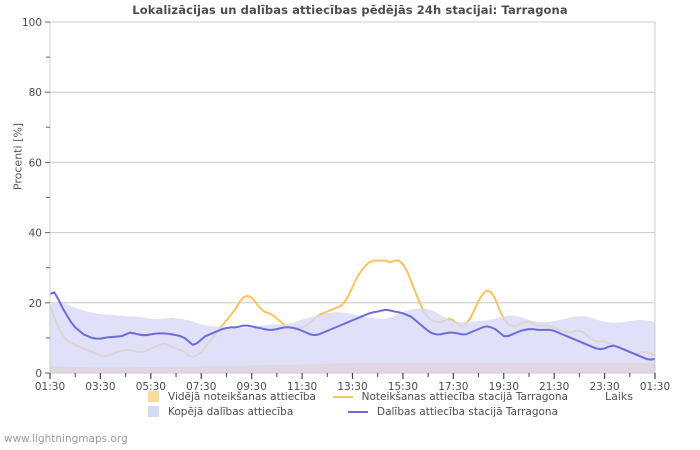 This screenshot has width=700, height=450. What do you see at coordinates (464, 396) in the screenshot?
I see `legend-label-detection-station: Noteikšanas attiecība stacijā Tarragona` at bounding box center [464, 396].